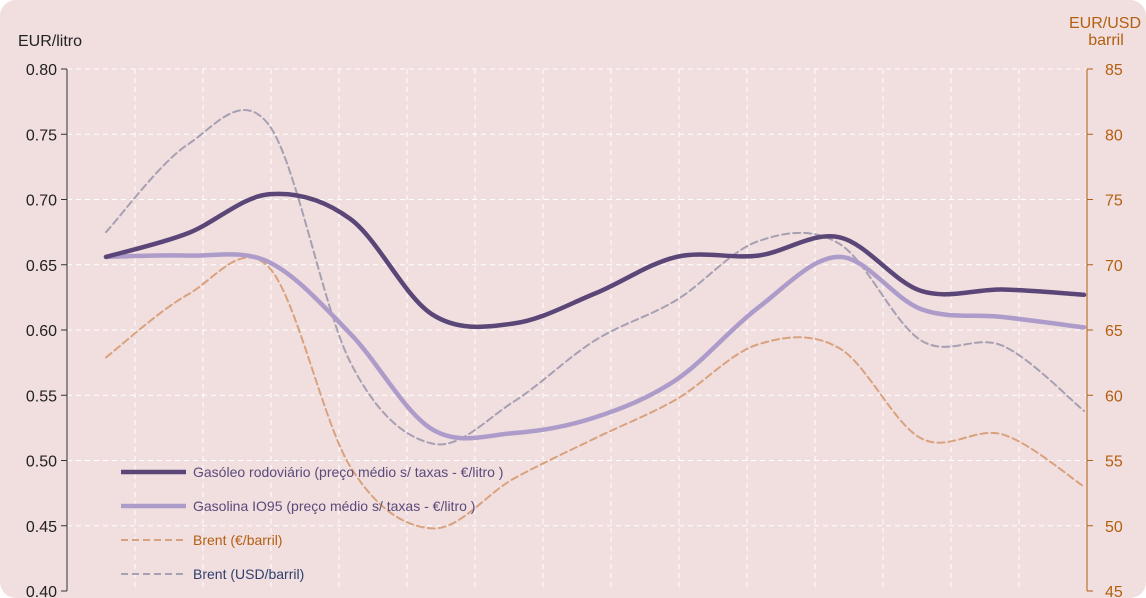  What do you see at coordinates (1105, 23) in the screenshot?
I see `right-axis-label-line1: EUR/USD` at bounding box center [1105, 23].